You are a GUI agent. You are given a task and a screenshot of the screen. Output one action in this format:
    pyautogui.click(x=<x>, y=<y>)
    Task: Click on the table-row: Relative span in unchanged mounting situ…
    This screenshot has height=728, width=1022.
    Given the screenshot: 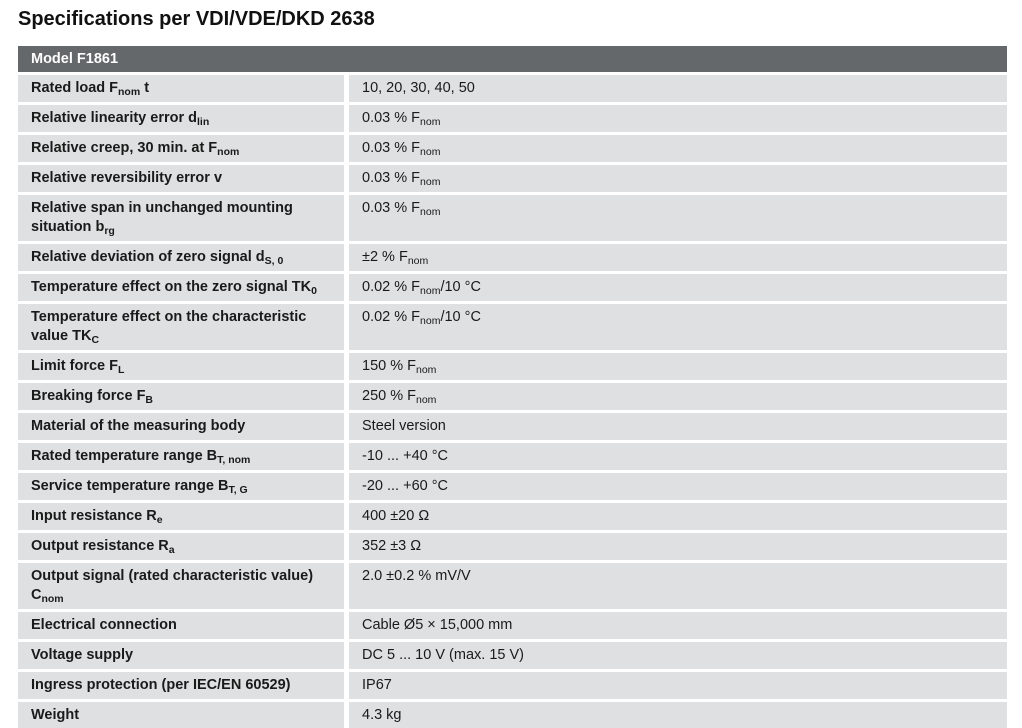 What is the action you would take?
    pyautogui.click(x=512, y=218)
    